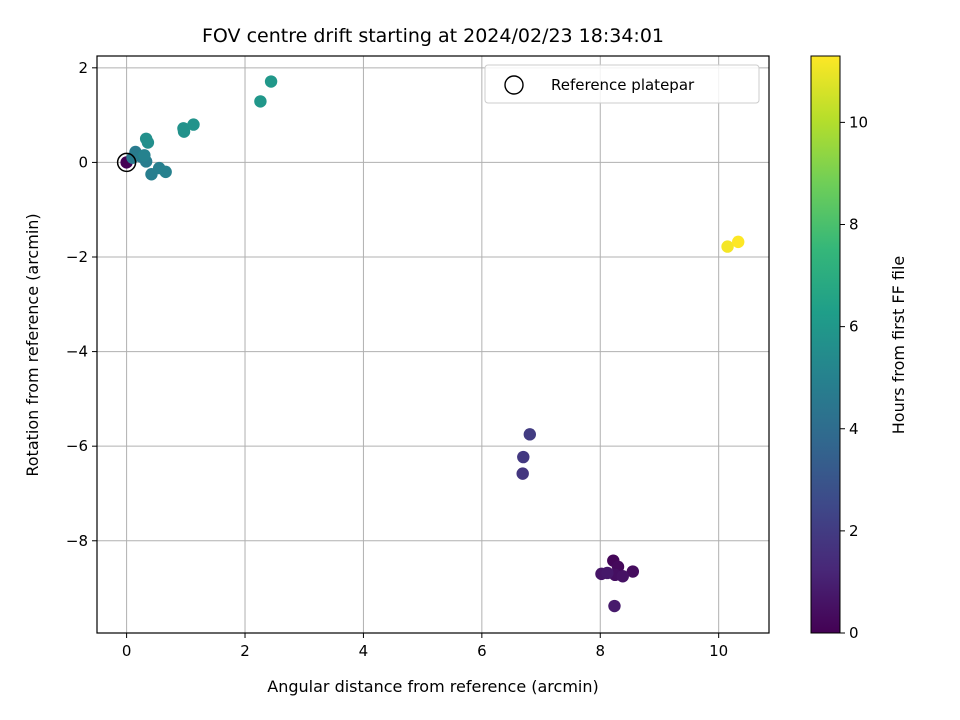 Image resolution: width=960 pixels, height=720 pixels. I want to click on colorbar-tick-label: 4, so click(854, 429).